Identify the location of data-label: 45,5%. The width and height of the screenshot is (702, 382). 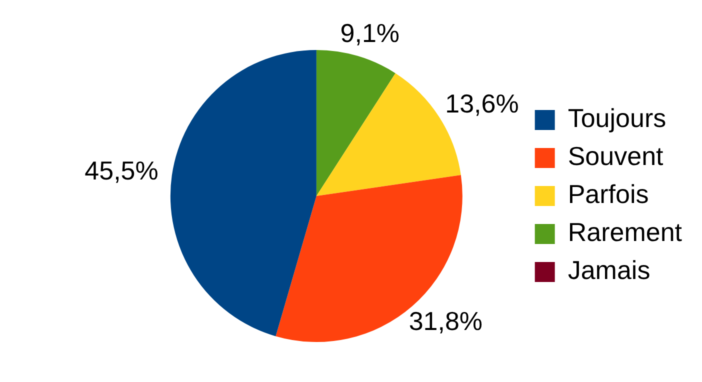
(121, 171).